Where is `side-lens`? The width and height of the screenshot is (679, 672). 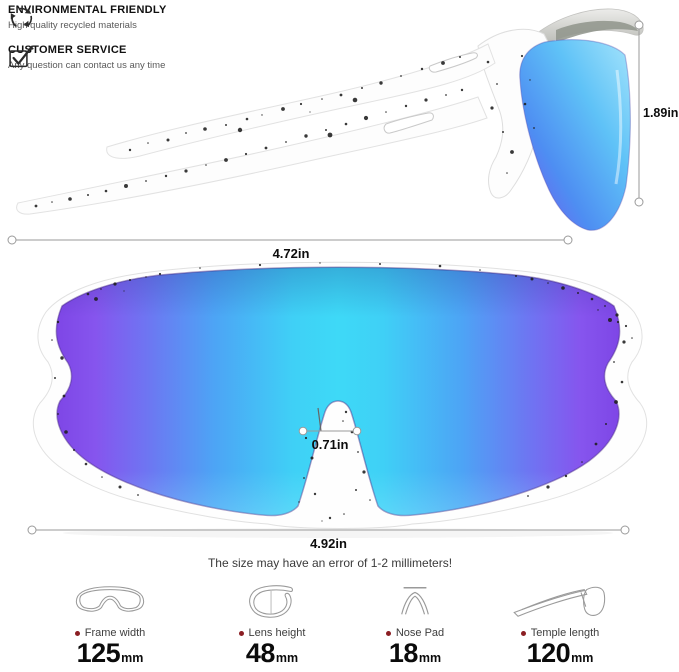
side-lens is located at coordinates (575, 135).